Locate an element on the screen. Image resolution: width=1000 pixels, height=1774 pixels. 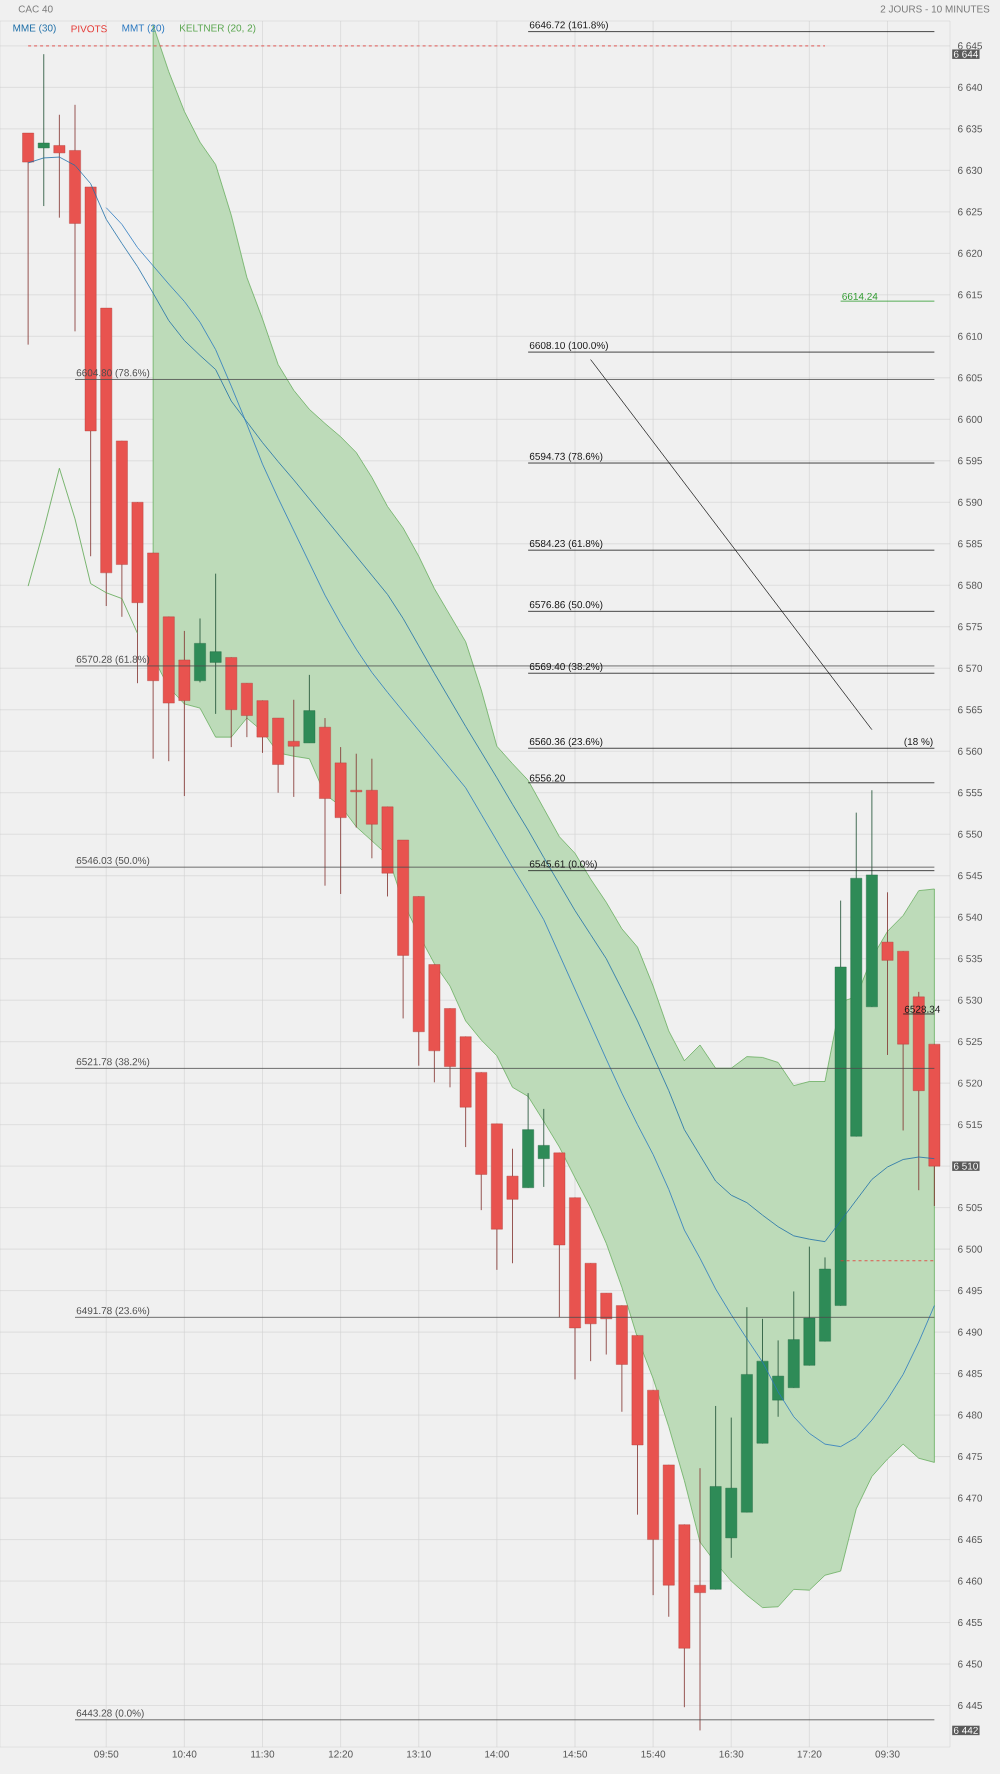
annotation: 6545.61 (0.0%) is located at coordinates (563, 865).